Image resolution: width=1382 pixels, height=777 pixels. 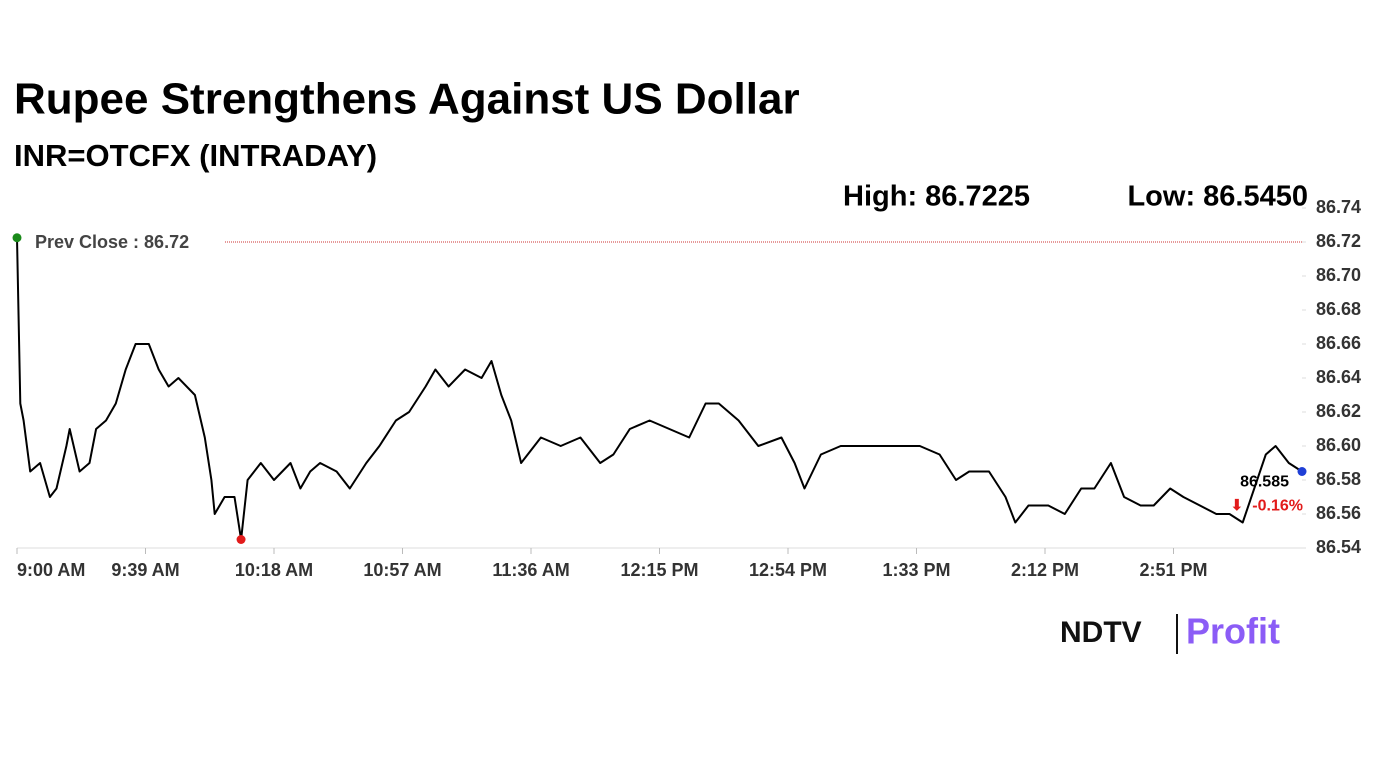 I want to click on y-tick-label: 86.62, so click(x=1338, y=411).